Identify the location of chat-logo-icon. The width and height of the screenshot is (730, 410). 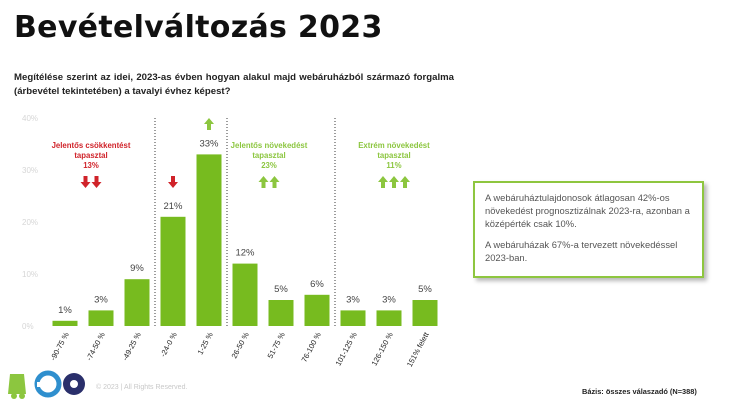
(74, 384).